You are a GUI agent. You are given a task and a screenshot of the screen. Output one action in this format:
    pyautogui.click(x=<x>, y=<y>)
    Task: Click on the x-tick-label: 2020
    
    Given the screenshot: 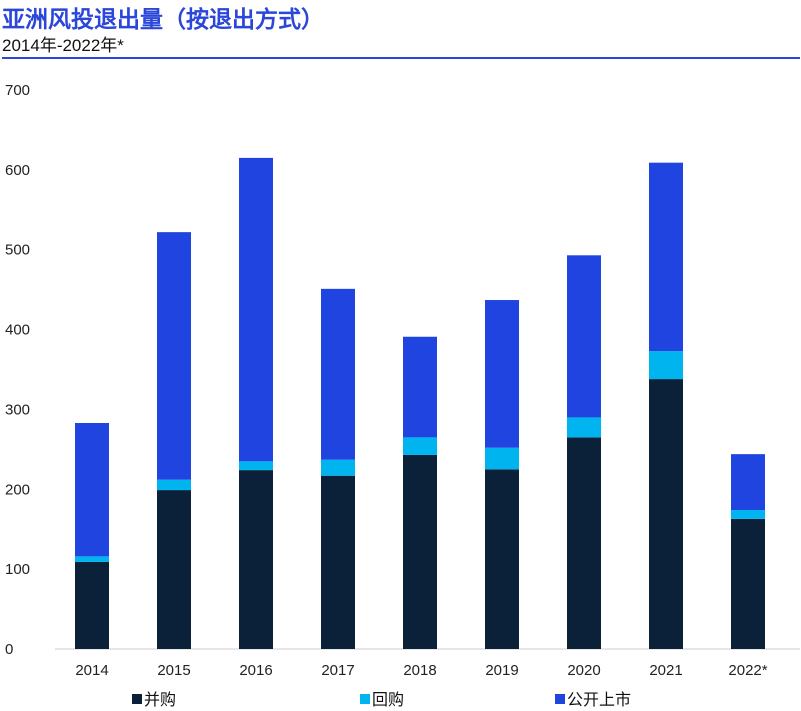 What is the action you would take?
    pyautogui.click(x=583, y=670)
    